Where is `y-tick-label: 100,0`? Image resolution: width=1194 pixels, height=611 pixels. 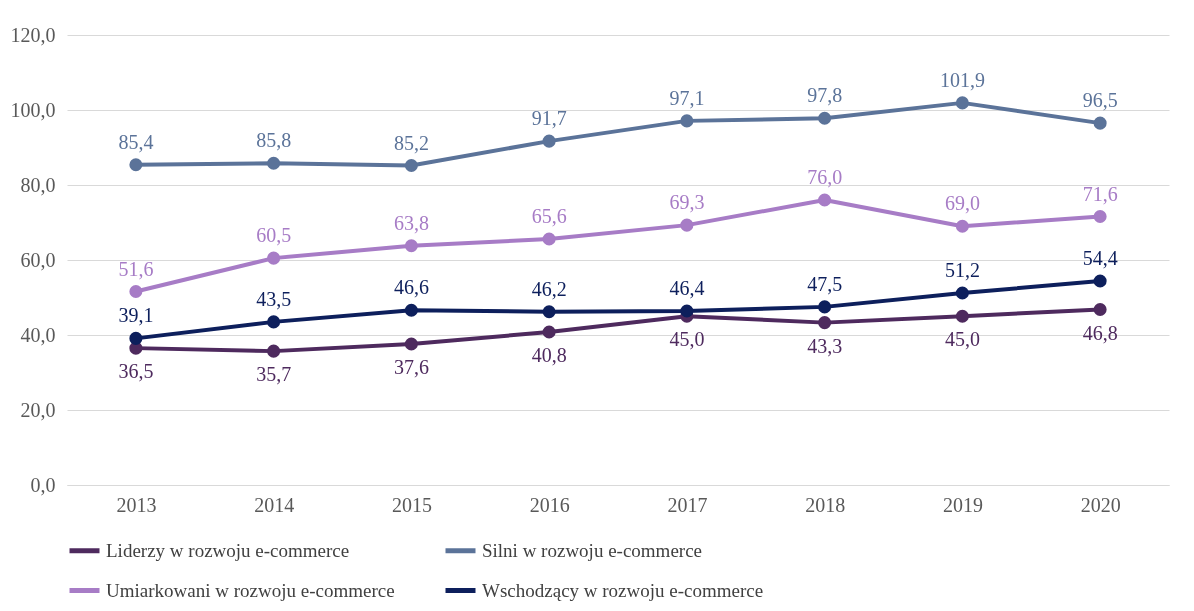 y-tick-label: 100,0 is located at coordinates (33, 109).